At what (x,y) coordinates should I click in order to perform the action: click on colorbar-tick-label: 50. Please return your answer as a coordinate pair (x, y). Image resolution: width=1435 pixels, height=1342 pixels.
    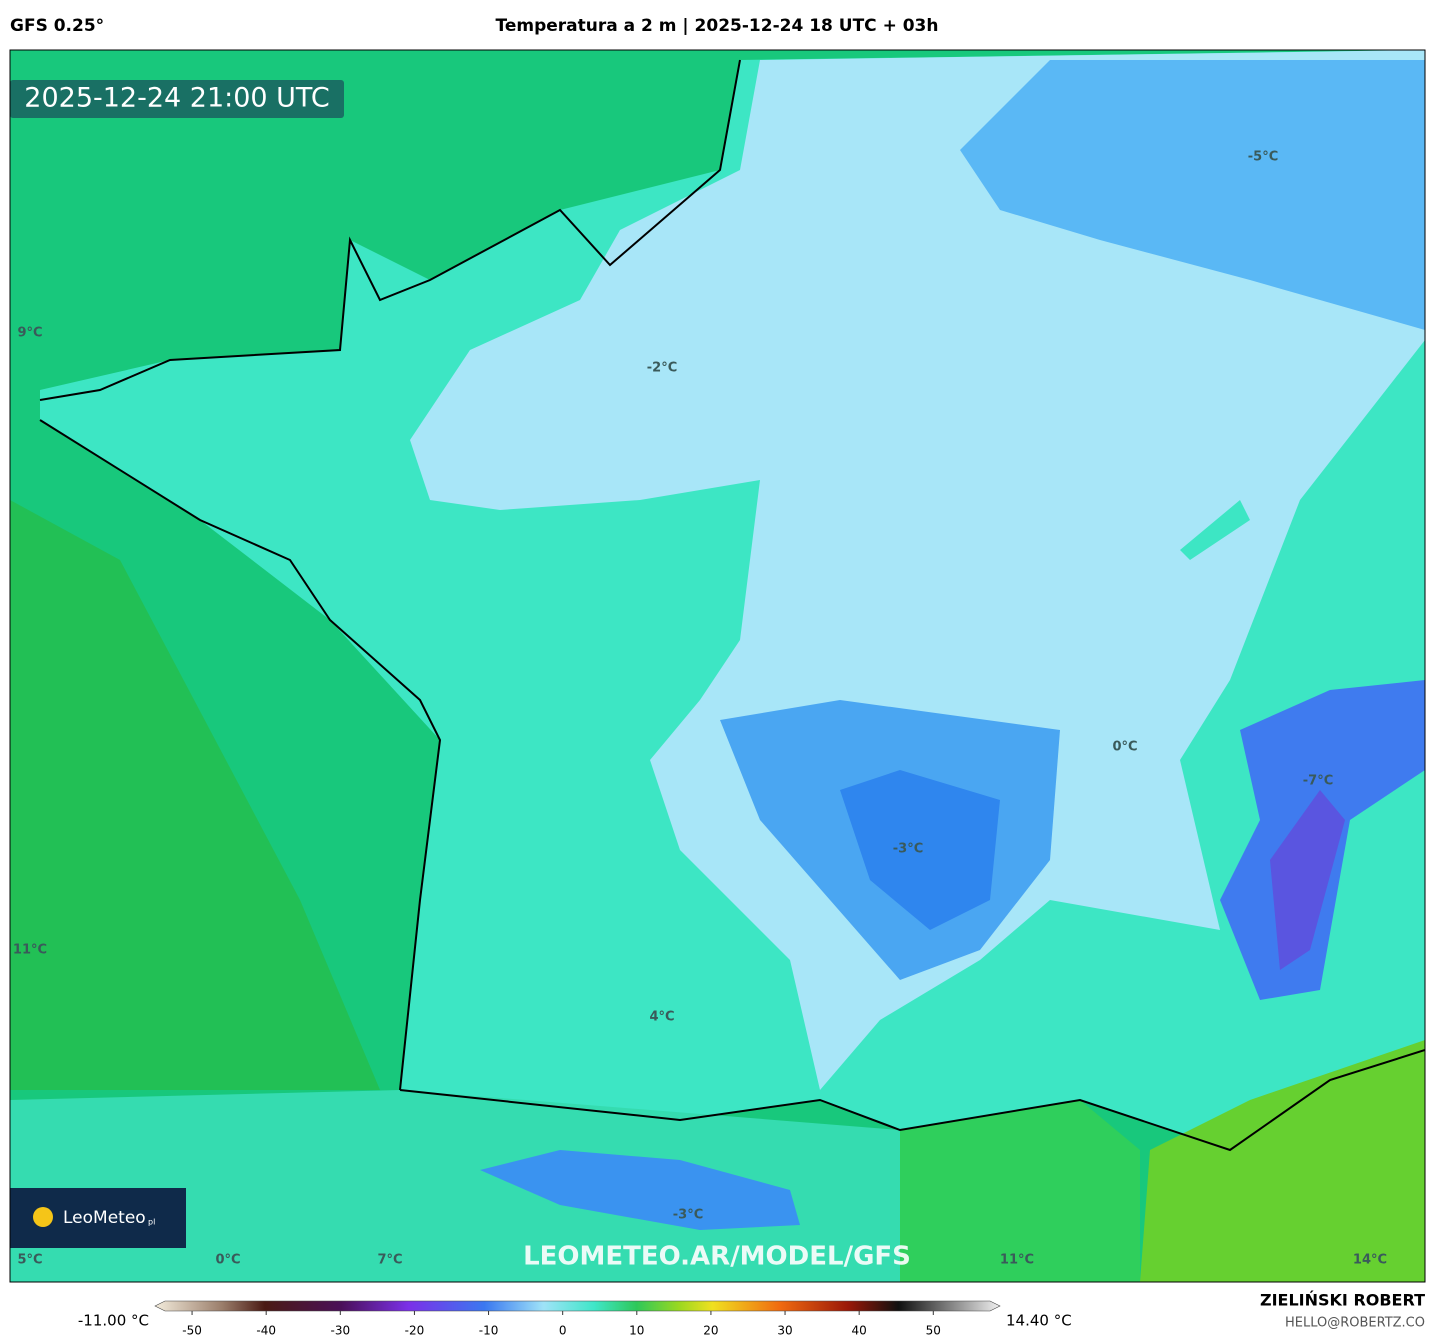
    Looking at the image, I should click on (933, 1331).